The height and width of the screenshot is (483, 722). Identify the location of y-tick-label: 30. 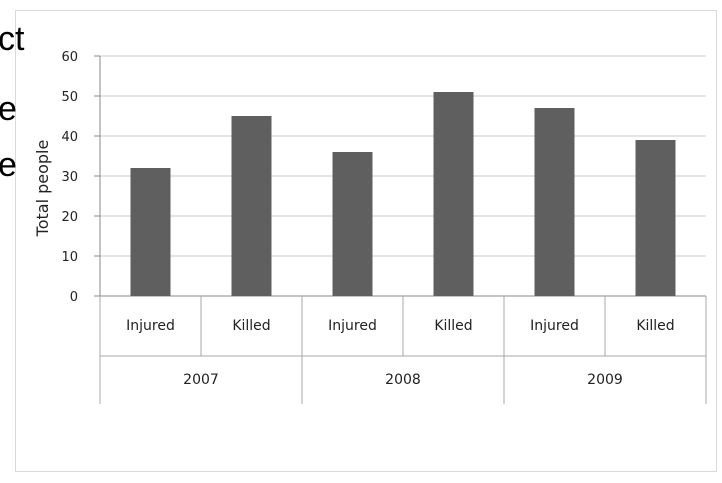
(69, 177).